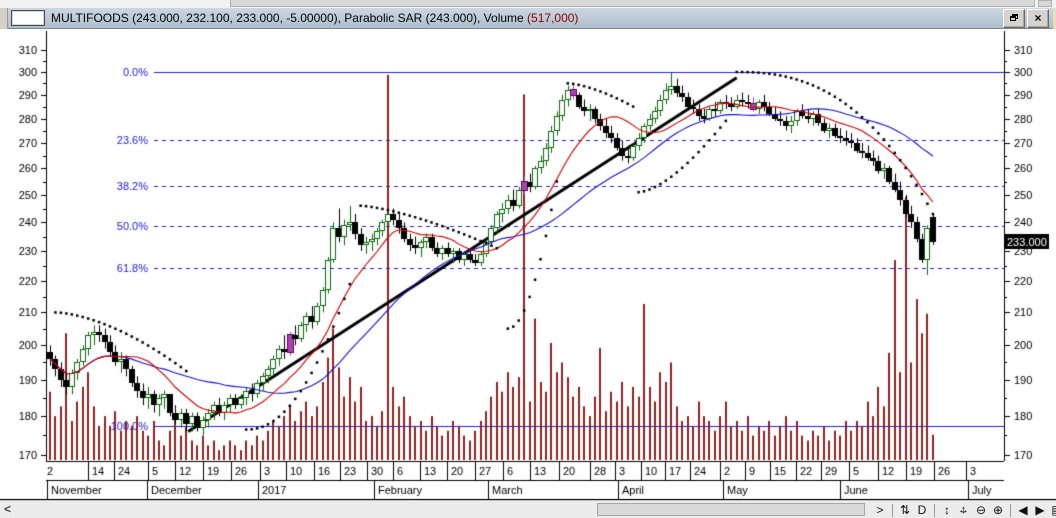  Describe the element at coordinates (922, 509) in the screenshot. I see `data-window-icon: D` at that location.